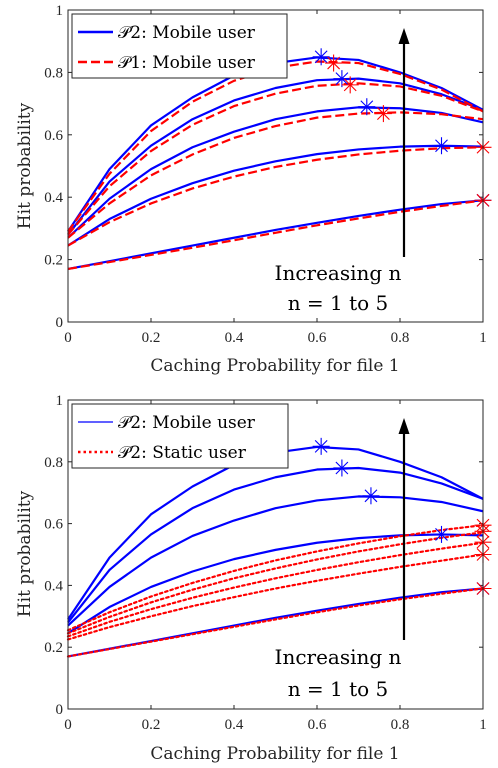  I want to click on series-line-p2-static-user-n1, so click(275, 622).